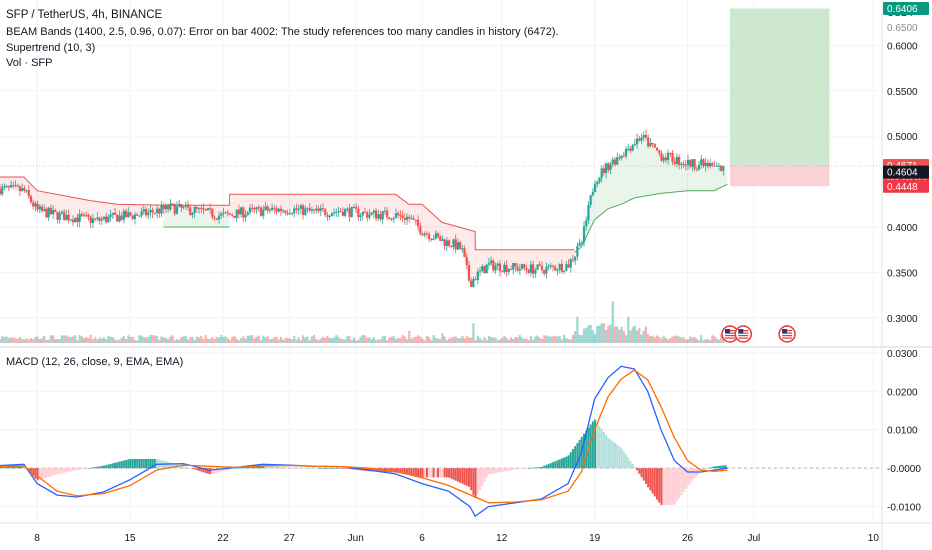 This screenshot has width=932, height=550. Describe the element at coordinates (758, 334) in the screenshot. I see `economic-events` at that location.